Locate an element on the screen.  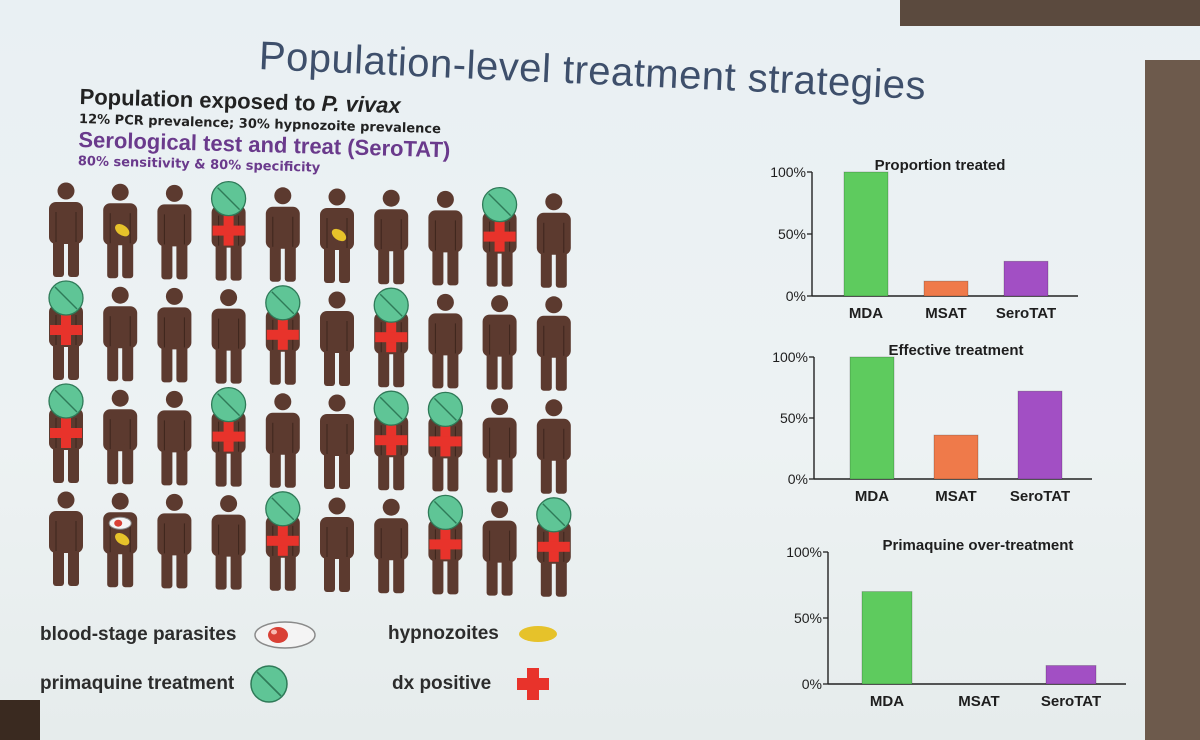
primaquine-treatment-icon is located at coordinates (269, 684).